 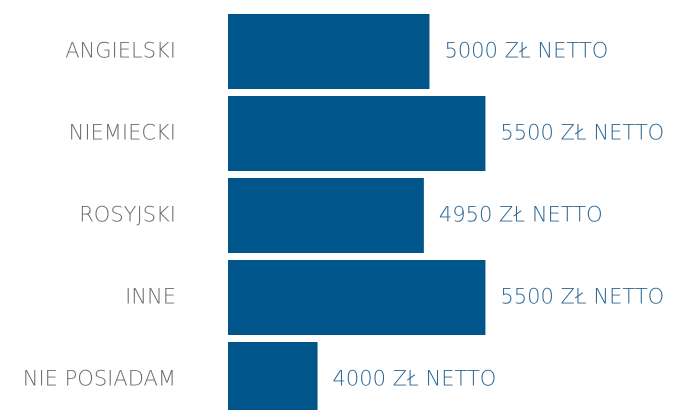 I want to click on category-label: NIEMIECKI, so click(x=122, y=133).